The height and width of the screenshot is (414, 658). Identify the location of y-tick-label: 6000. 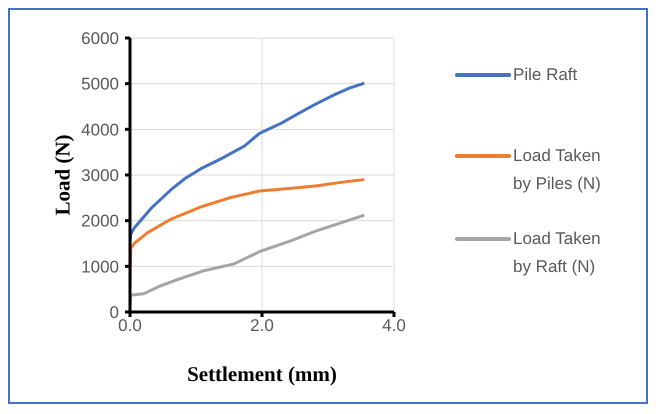
(100, 38).